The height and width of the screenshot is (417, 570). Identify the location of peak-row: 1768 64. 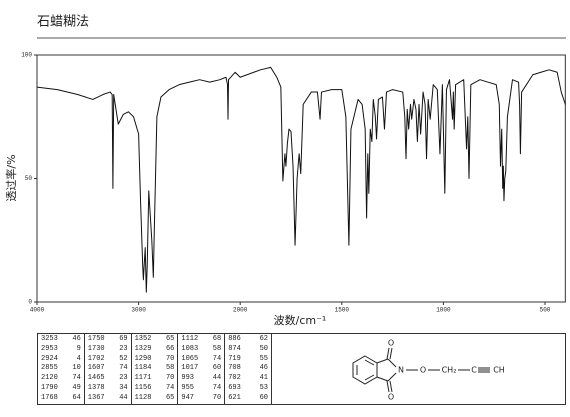
(61, 399).